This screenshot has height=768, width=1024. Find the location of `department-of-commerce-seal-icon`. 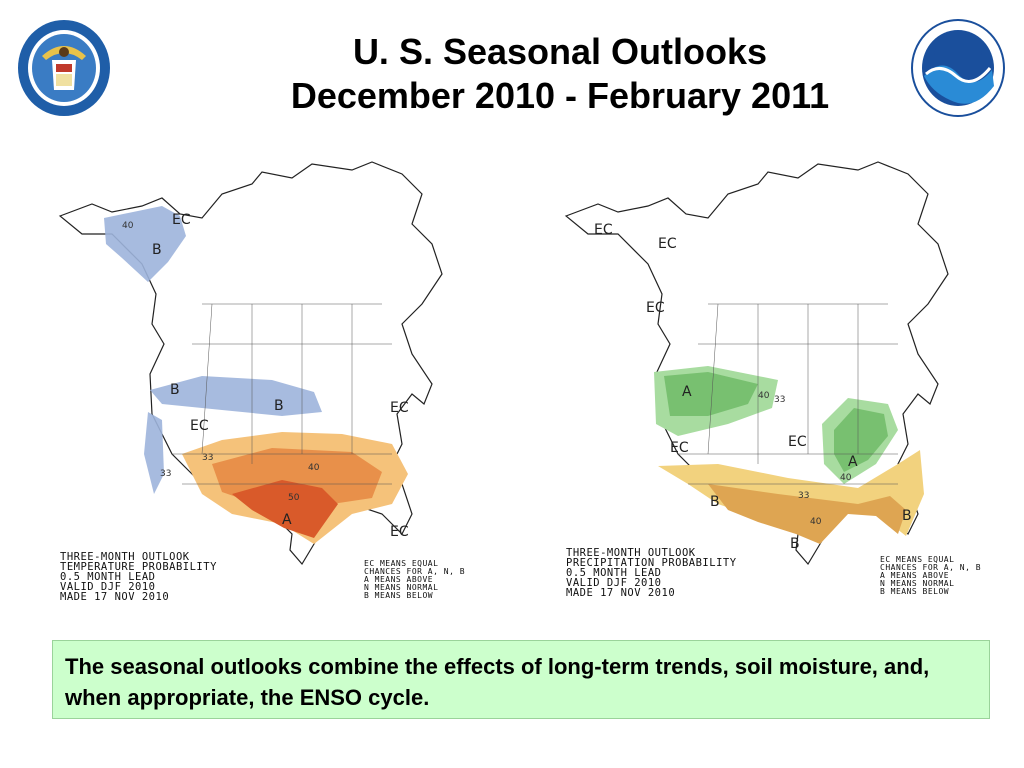

department-of-commerce-seal-icon is located at coordinates (64, 68).